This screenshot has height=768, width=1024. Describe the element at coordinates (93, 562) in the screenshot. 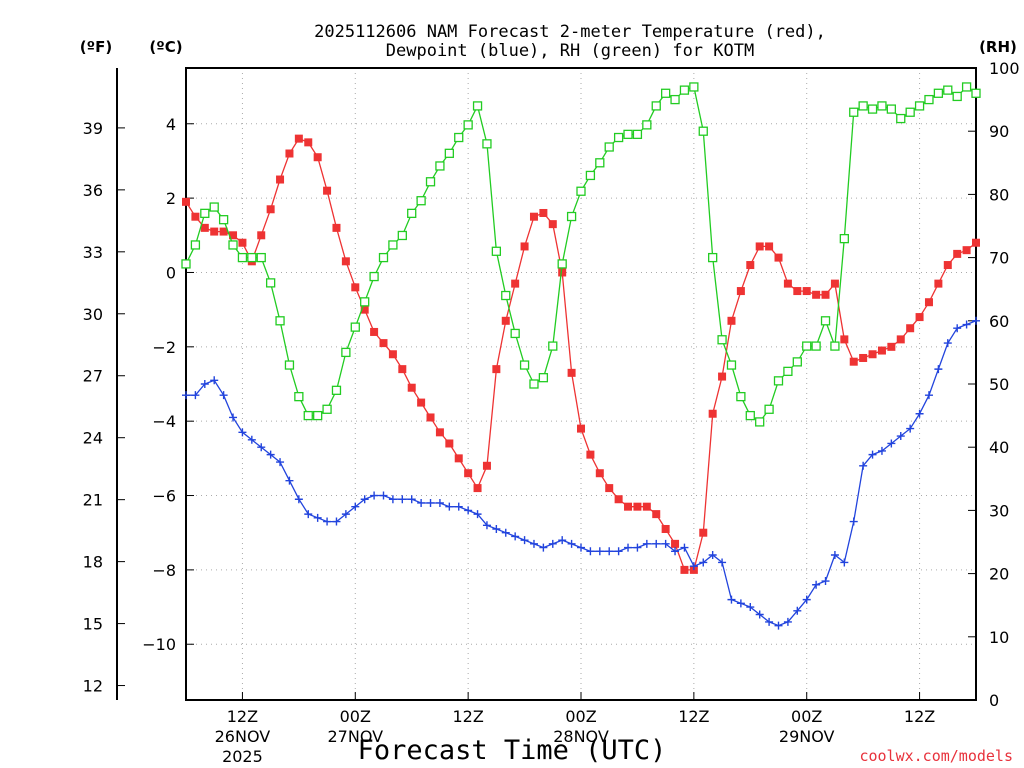

I see `fahrenheit-tick-label: 18` at that location.